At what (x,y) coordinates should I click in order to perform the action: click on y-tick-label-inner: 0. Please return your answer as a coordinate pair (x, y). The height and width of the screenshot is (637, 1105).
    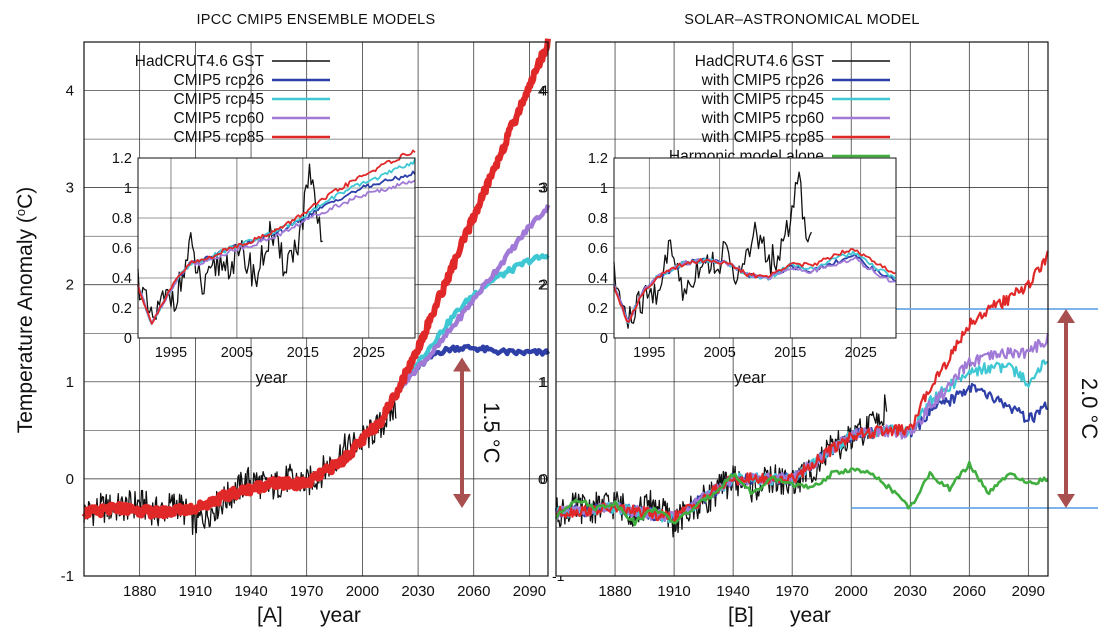
    Looking at the image, I should click on (542, 479).